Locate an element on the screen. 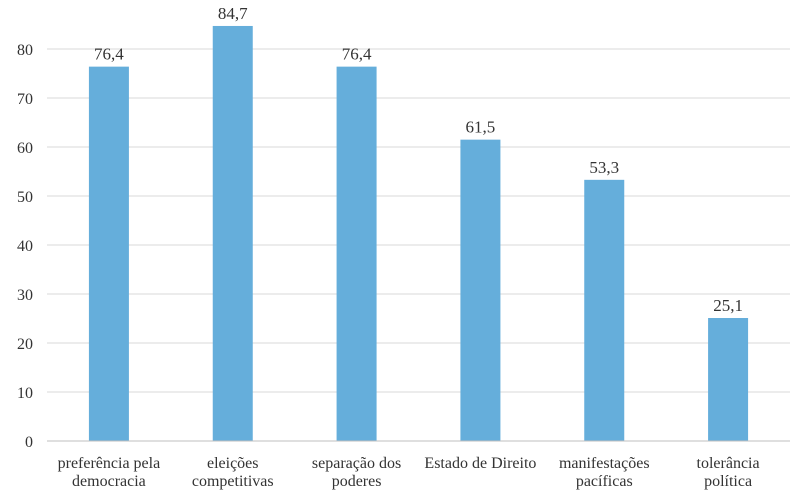 Image resolution: width=796 pixels, height=491 pixels. category-label-4: Estado de Direito is located at coordinates (480, 463).